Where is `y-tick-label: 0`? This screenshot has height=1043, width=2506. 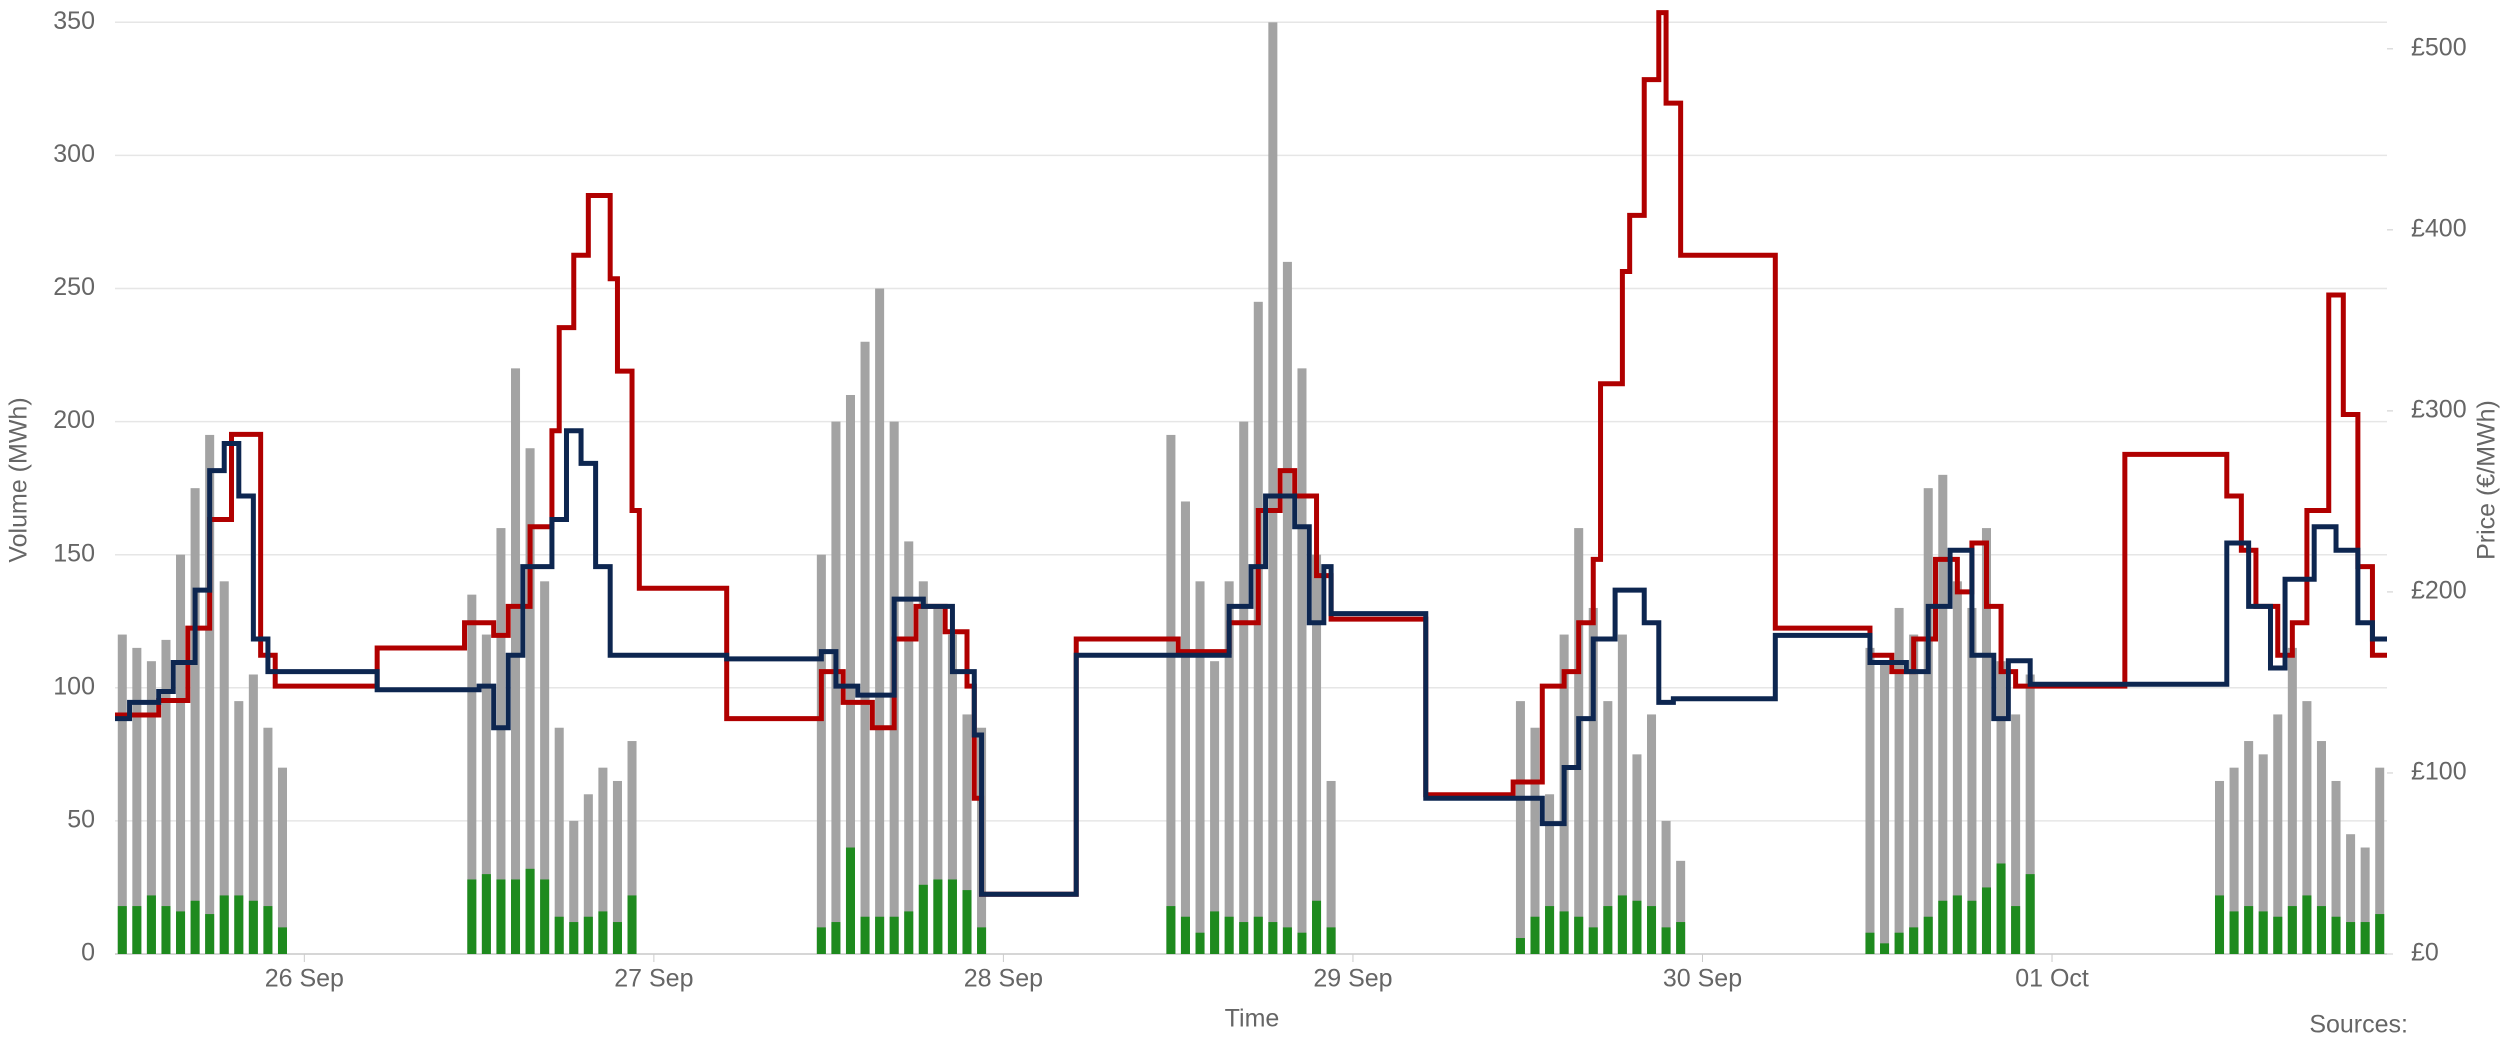
y-tick-label: 0 is located at coordinates (88, 953).